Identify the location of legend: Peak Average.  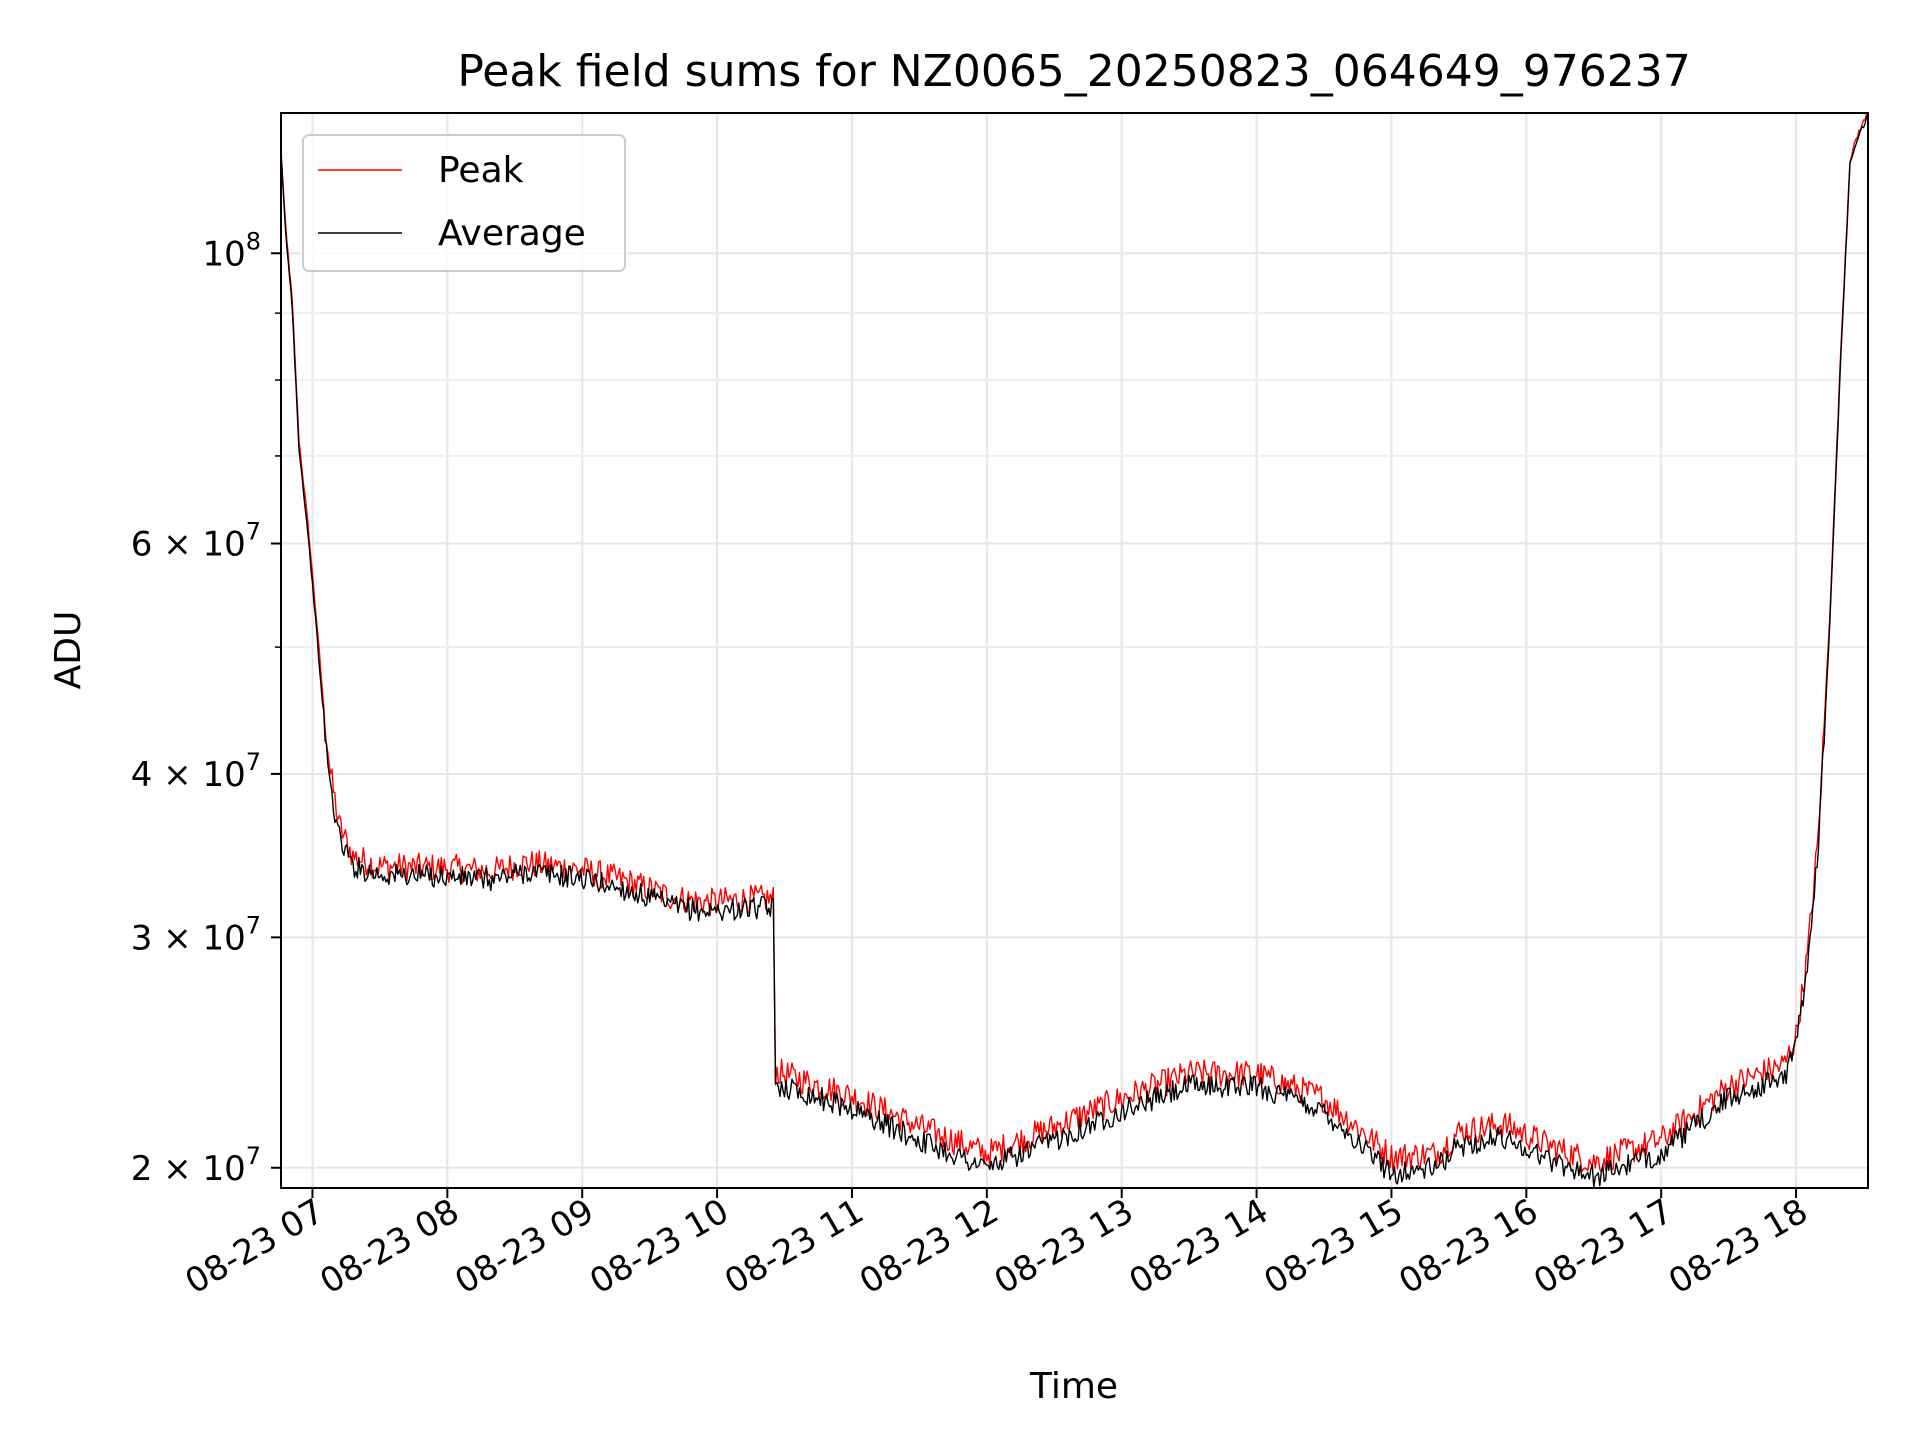
(464, 203).